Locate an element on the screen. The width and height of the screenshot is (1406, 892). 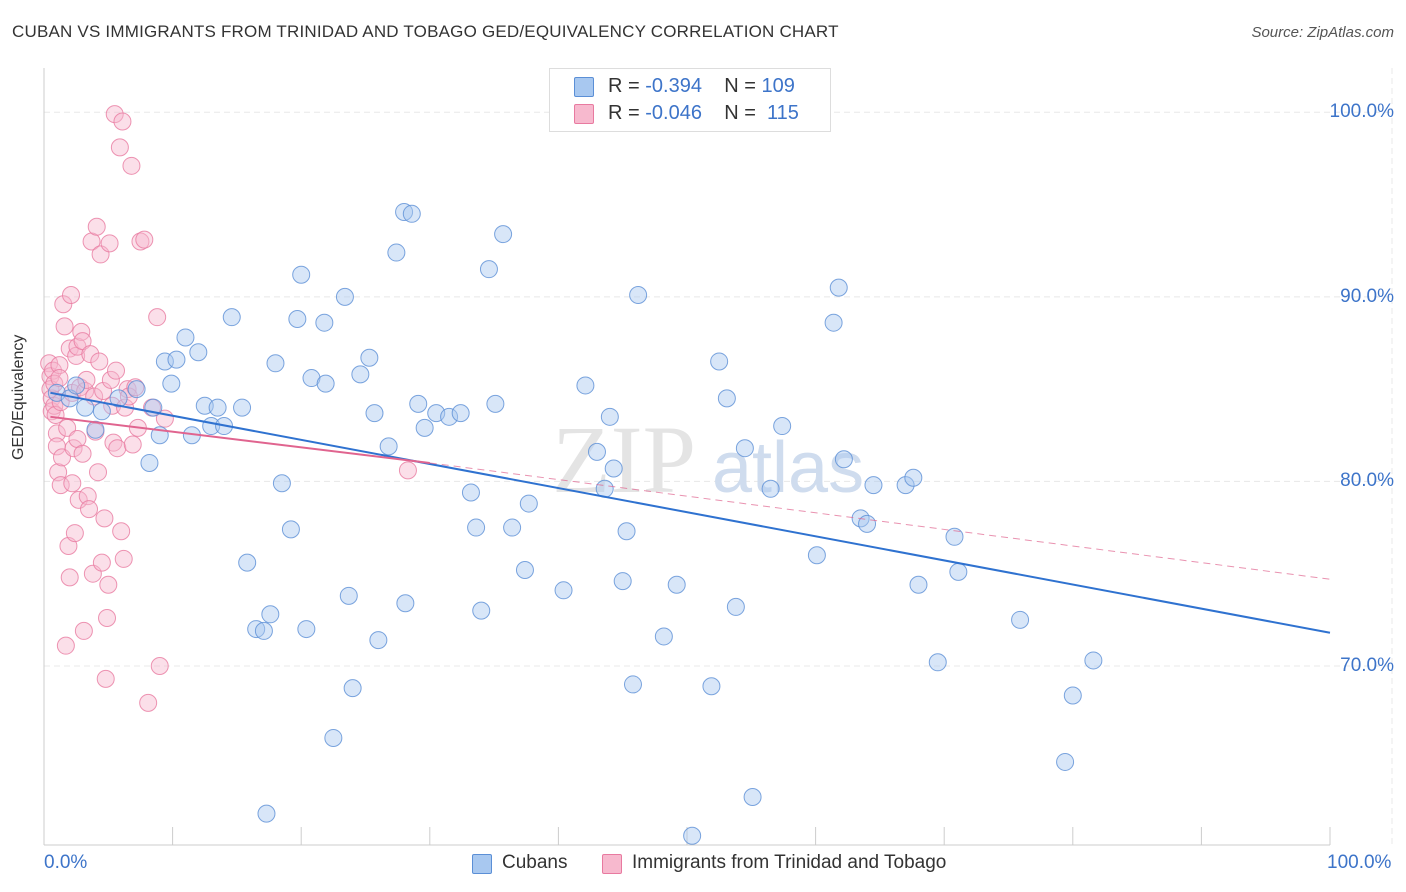
legend-r-label: R = is located at coordinates (627, 86).